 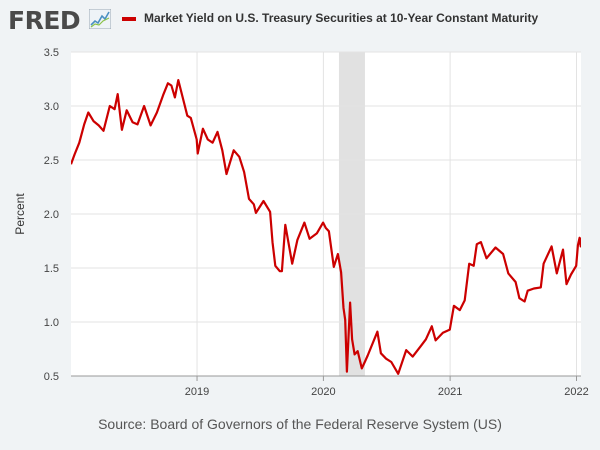 What do you see at coordinates (51, 377) in the screenshot?
I see `y-tick-label: 0.5` at bounding box center [51, 377].